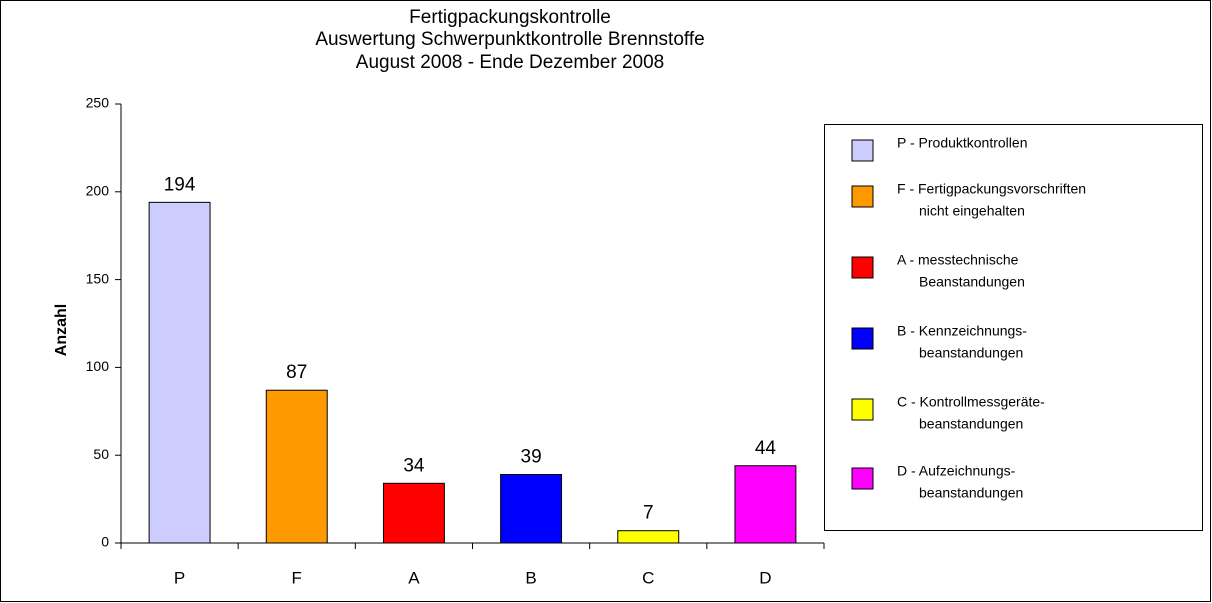 This screenshot has width=1212, height=603. What do you see at coordinates (98, 103) in the screenshot?
I see `y-tick-label: 250` at bounding box center [98, 103].